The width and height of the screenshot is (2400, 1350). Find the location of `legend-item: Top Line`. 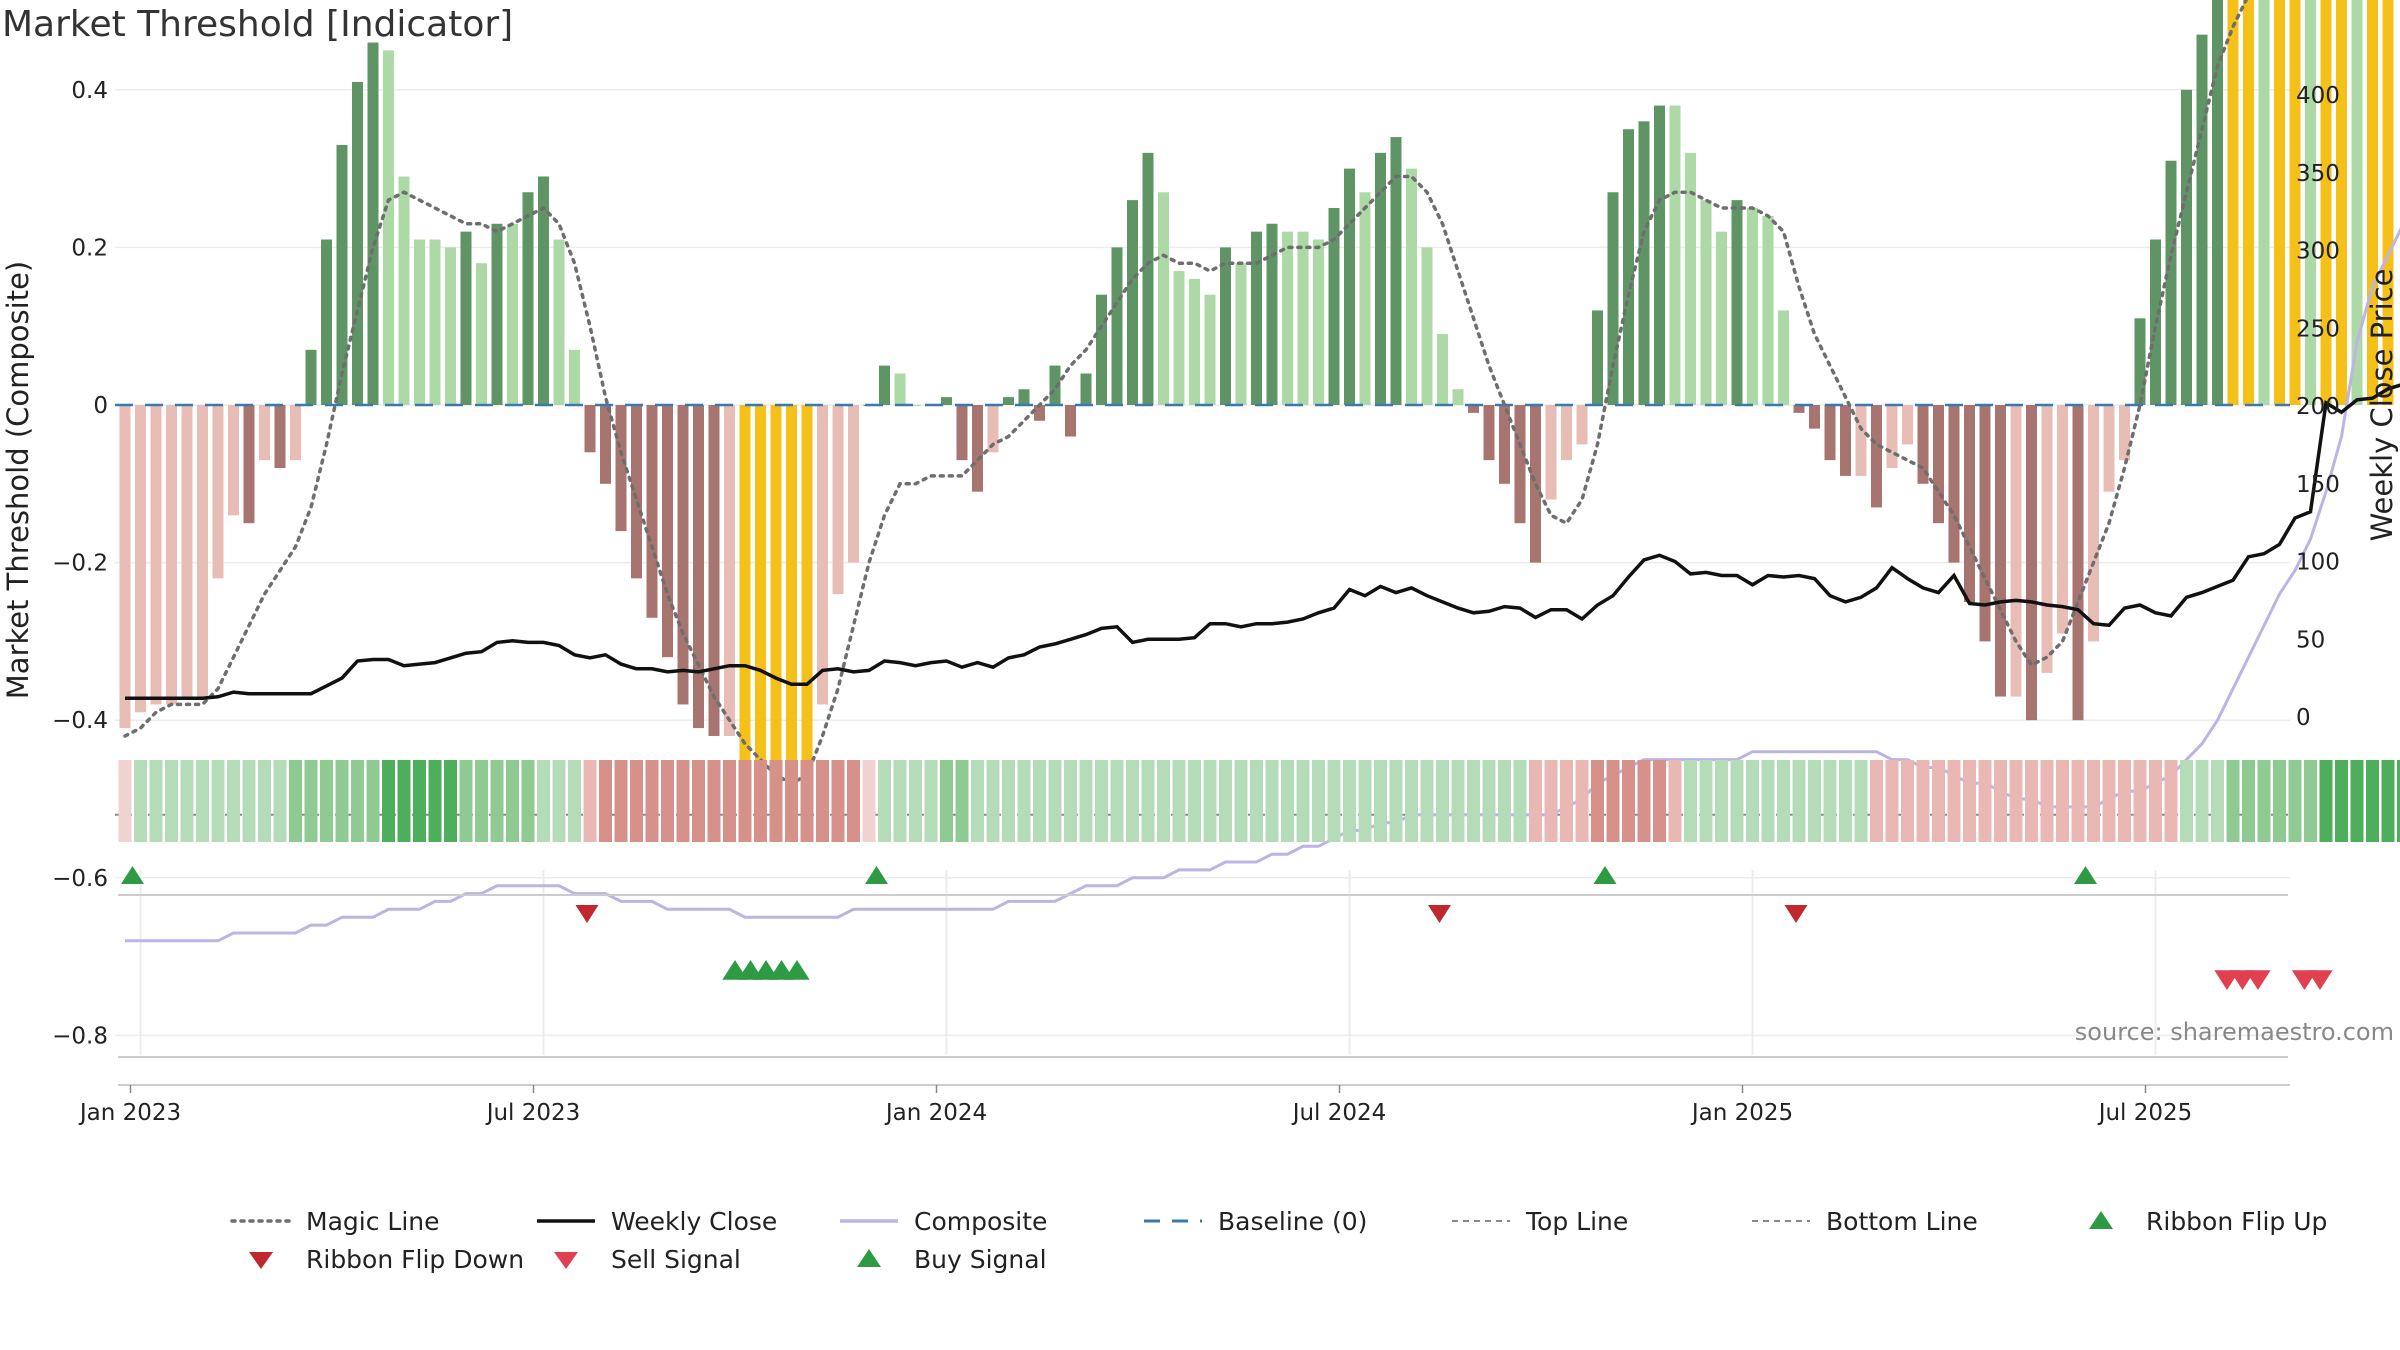

legend-item: Top Line is located at coordinates (1539, 1221).